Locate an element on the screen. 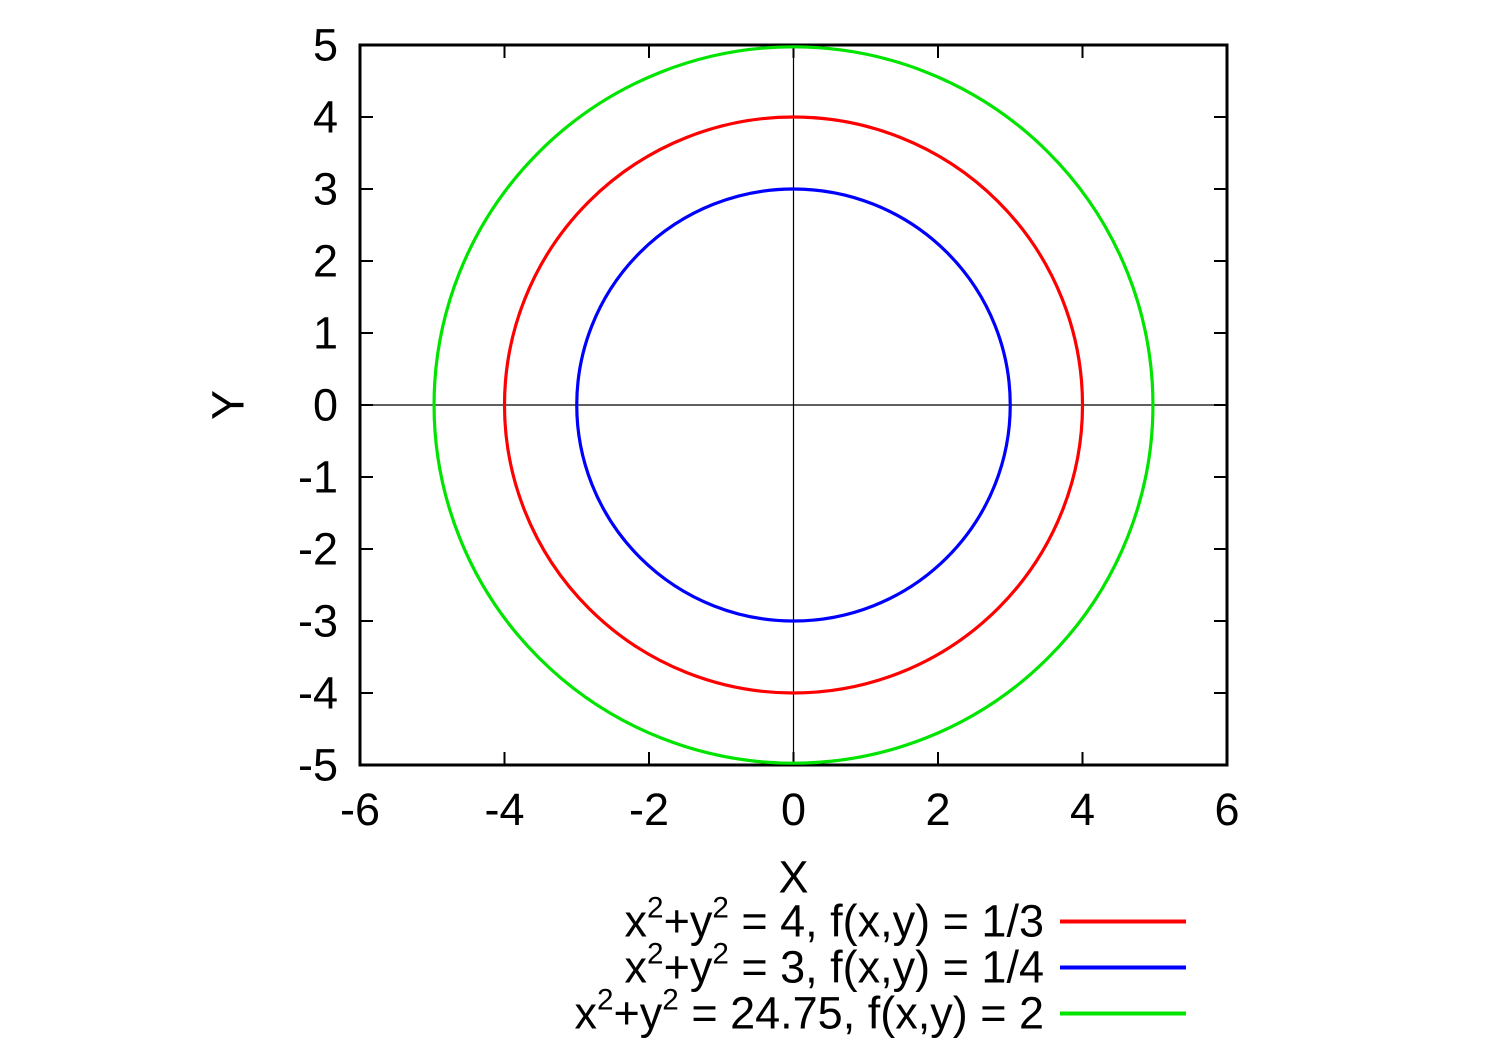 Image resolution: width=1500 pixels, height=1050 pixels. y-tick-label: -5 is located at coordinates (317, 765).